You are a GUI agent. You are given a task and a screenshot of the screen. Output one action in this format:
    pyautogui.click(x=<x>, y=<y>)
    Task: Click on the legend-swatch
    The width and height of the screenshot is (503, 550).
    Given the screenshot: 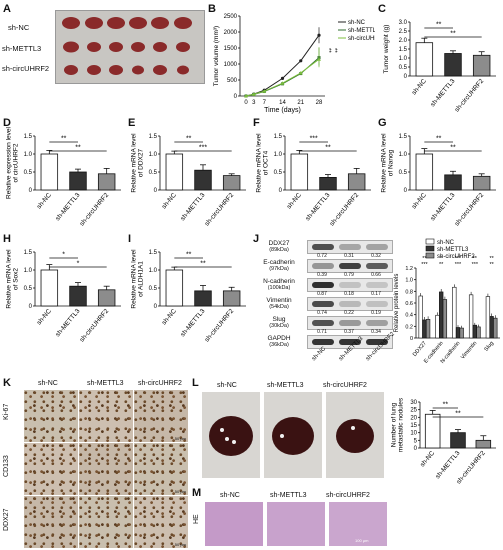 What is the action you would take?
    pyautogui.click(x=430, y=255)
    